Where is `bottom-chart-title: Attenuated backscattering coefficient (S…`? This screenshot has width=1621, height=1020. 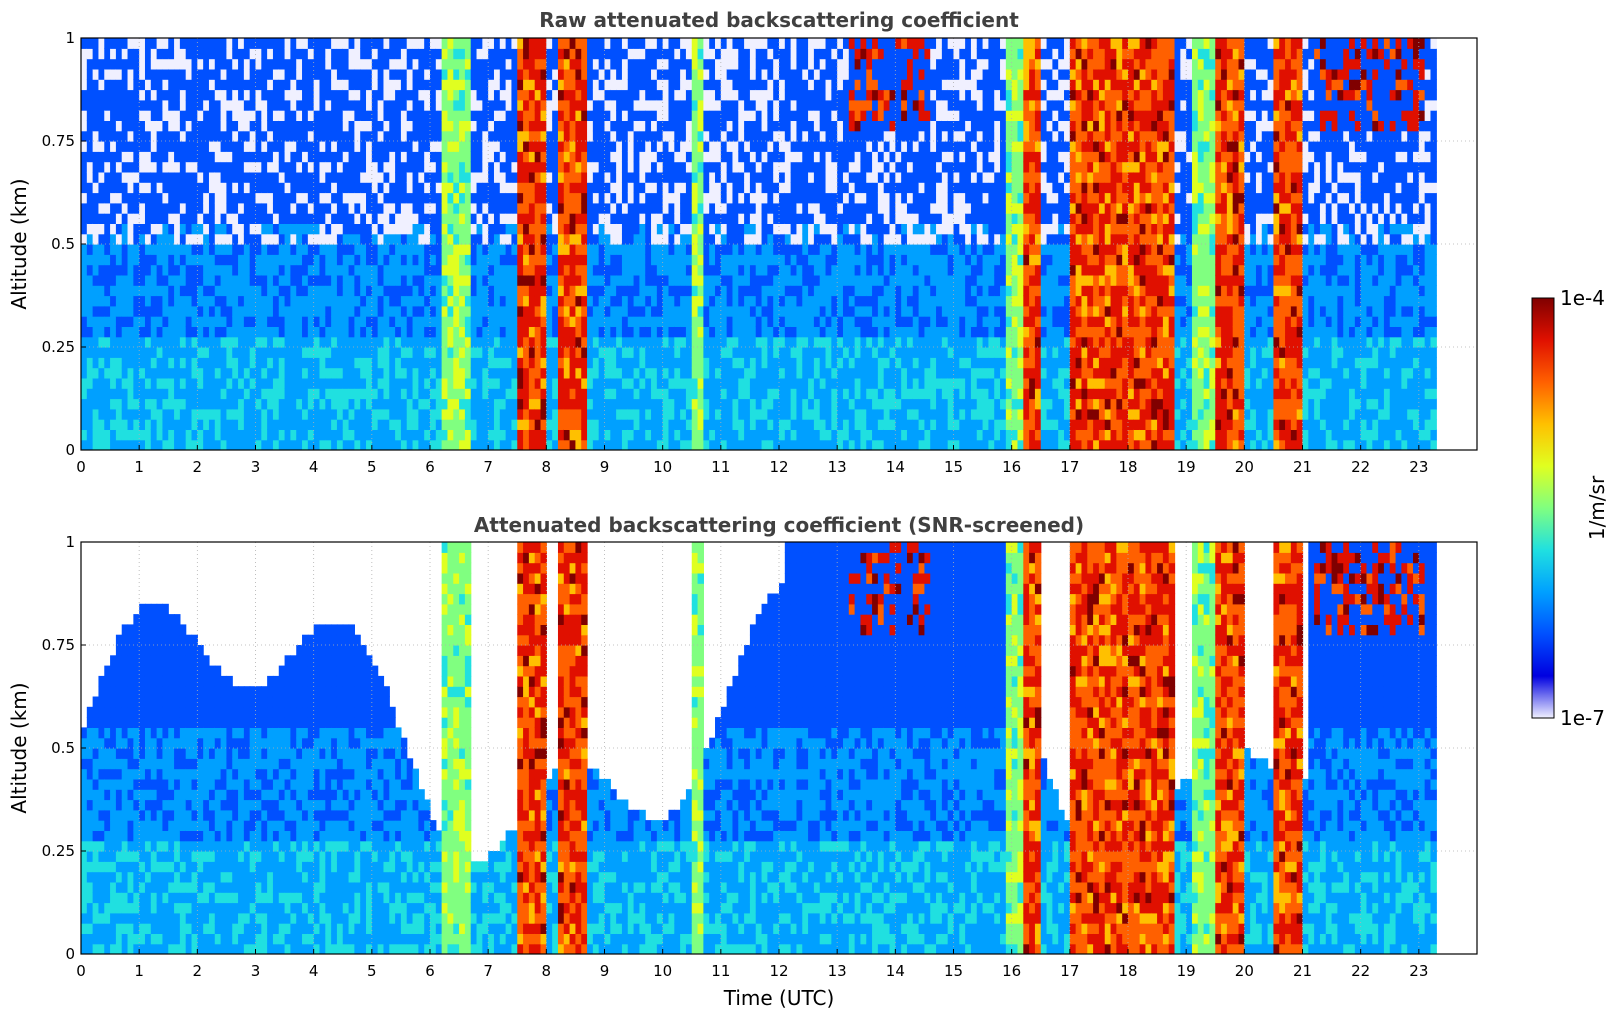
bottom-chart-title: Attenuated backscattering coefficient (S… is located at coordinates (779, 525).